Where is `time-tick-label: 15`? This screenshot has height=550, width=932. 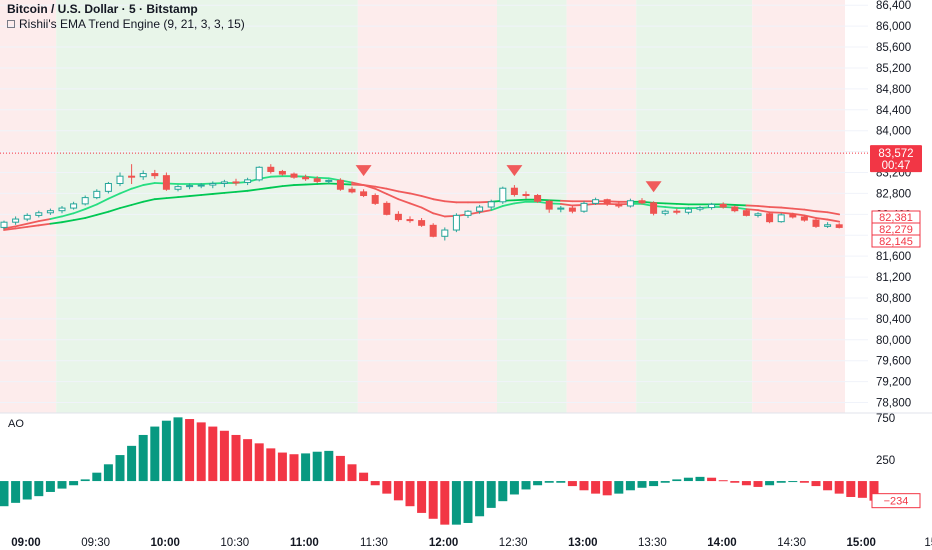
time-tick-label: 15 is located at coordinates (928, 543).